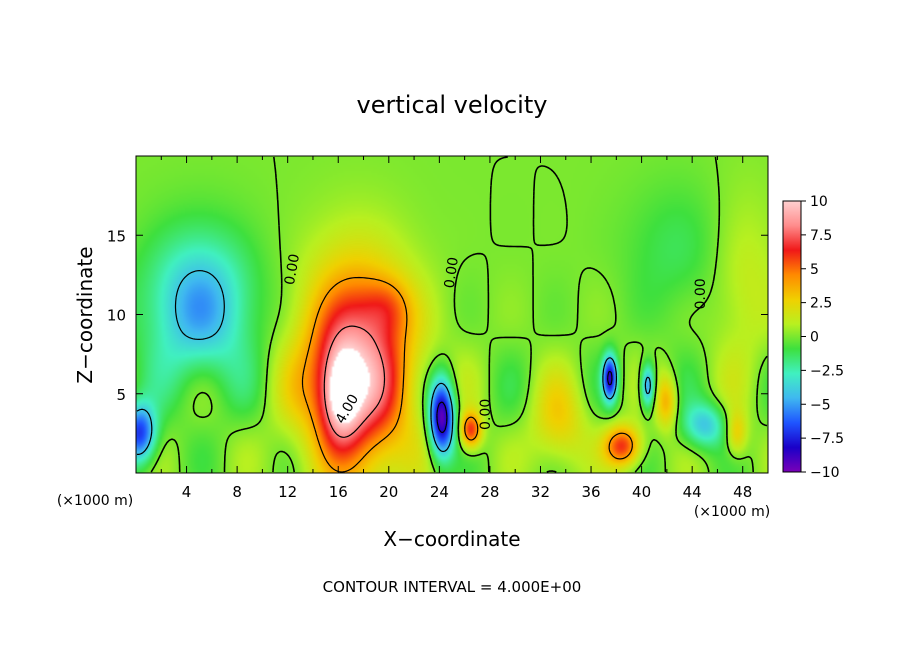 This screenshot has height=654, width=904. What do you see at coordinates (287, 492) in the screenshot?
I see `x-tick-label: 12` at bounding box center [287, 492].